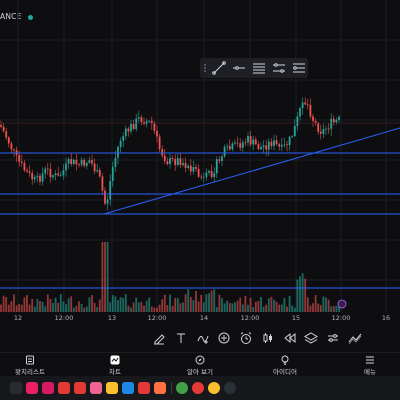 Image resolution: width=400 pixels, height=400 pixels. I want to click on settings-sliders-icon, so click(333, 338).